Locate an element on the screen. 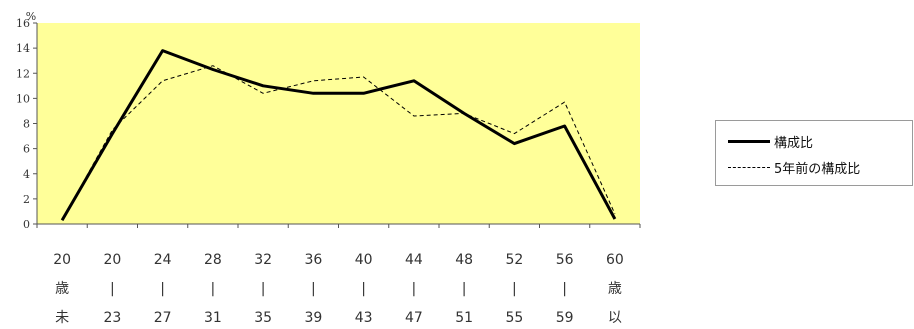 Image resolution: width=914 pixels, height=329 pixels. x-tick-label: 35 is located at coordinates (263, 318).